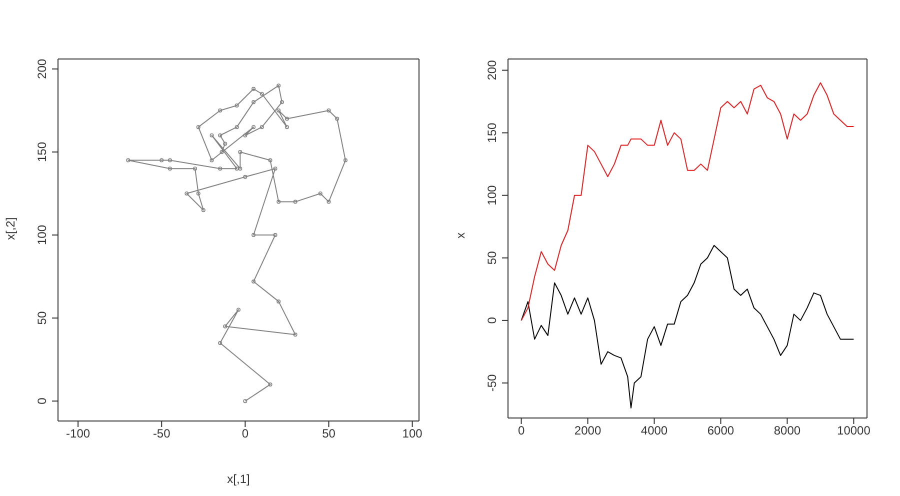  Describe the element at coordinates (687, 326) in the screenshot. I see `line-series` at that location.